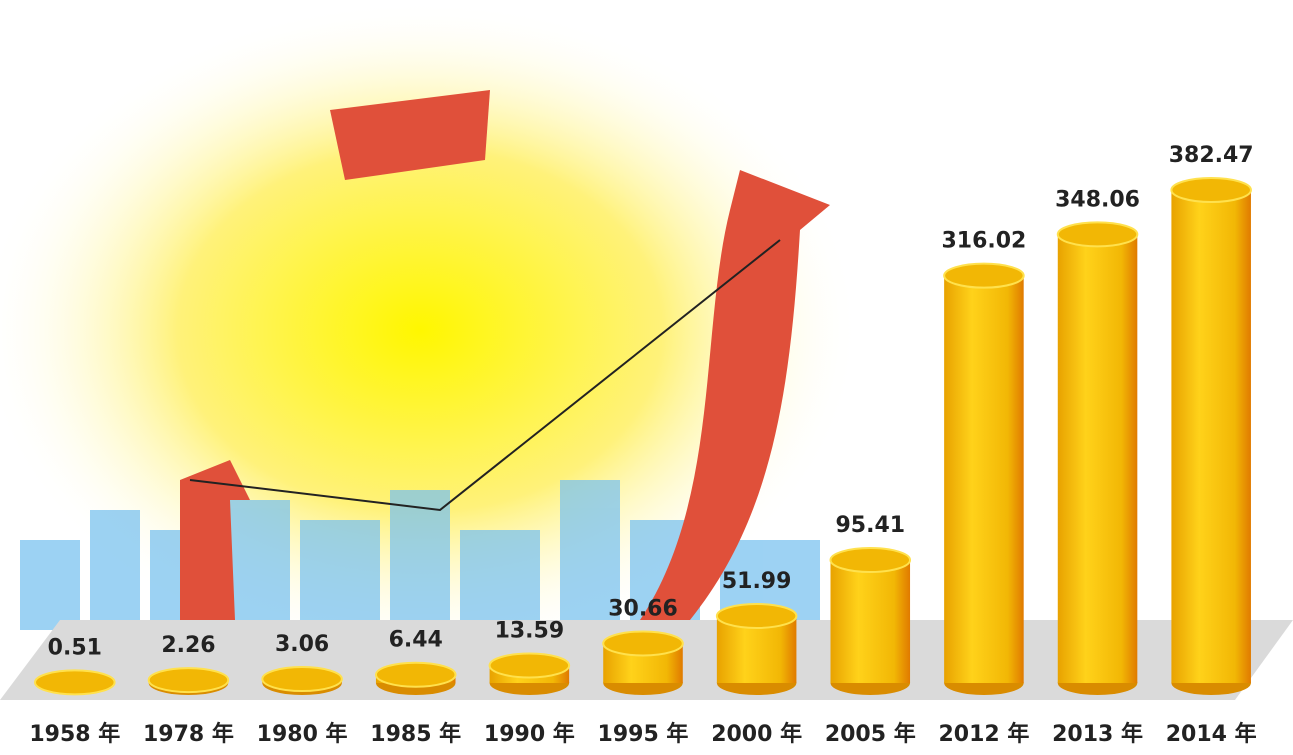 This screenshot has width=1293, height=755. I want to click on value-label: 2.26, so click(188, 645).